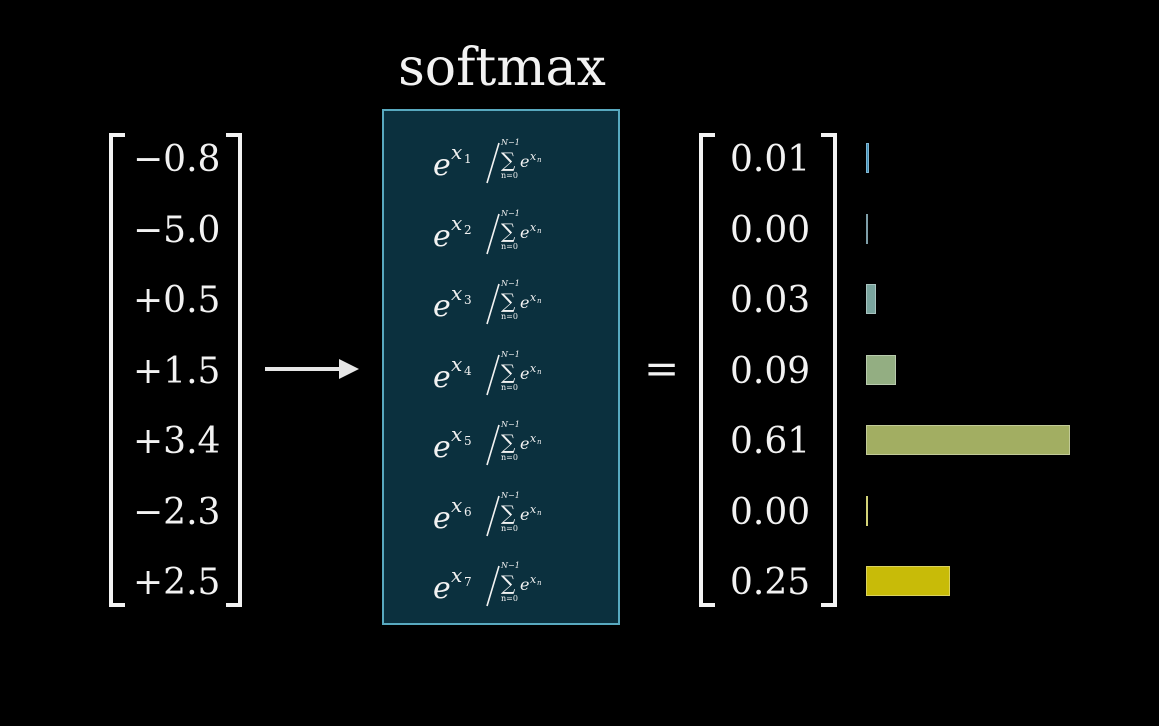  I want to click on softmax-formula: e x 2 N−1 ∑ n=0 e x n, so click(501, 231).